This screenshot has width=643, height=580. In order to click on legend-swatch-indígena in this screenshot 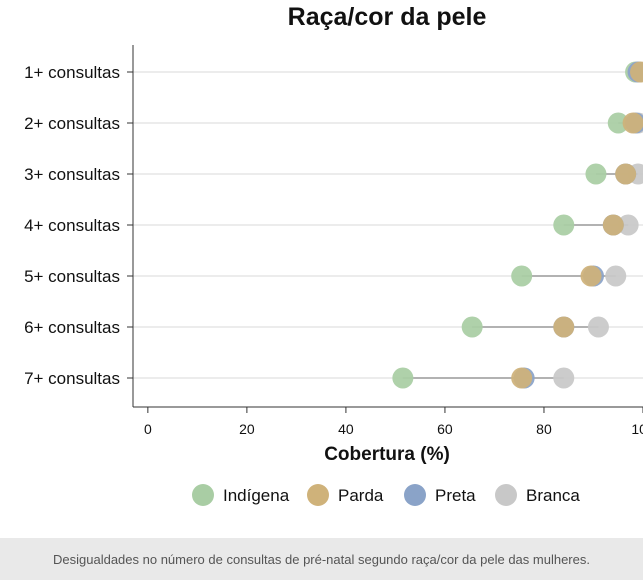, I will do `click(203, 495)`.